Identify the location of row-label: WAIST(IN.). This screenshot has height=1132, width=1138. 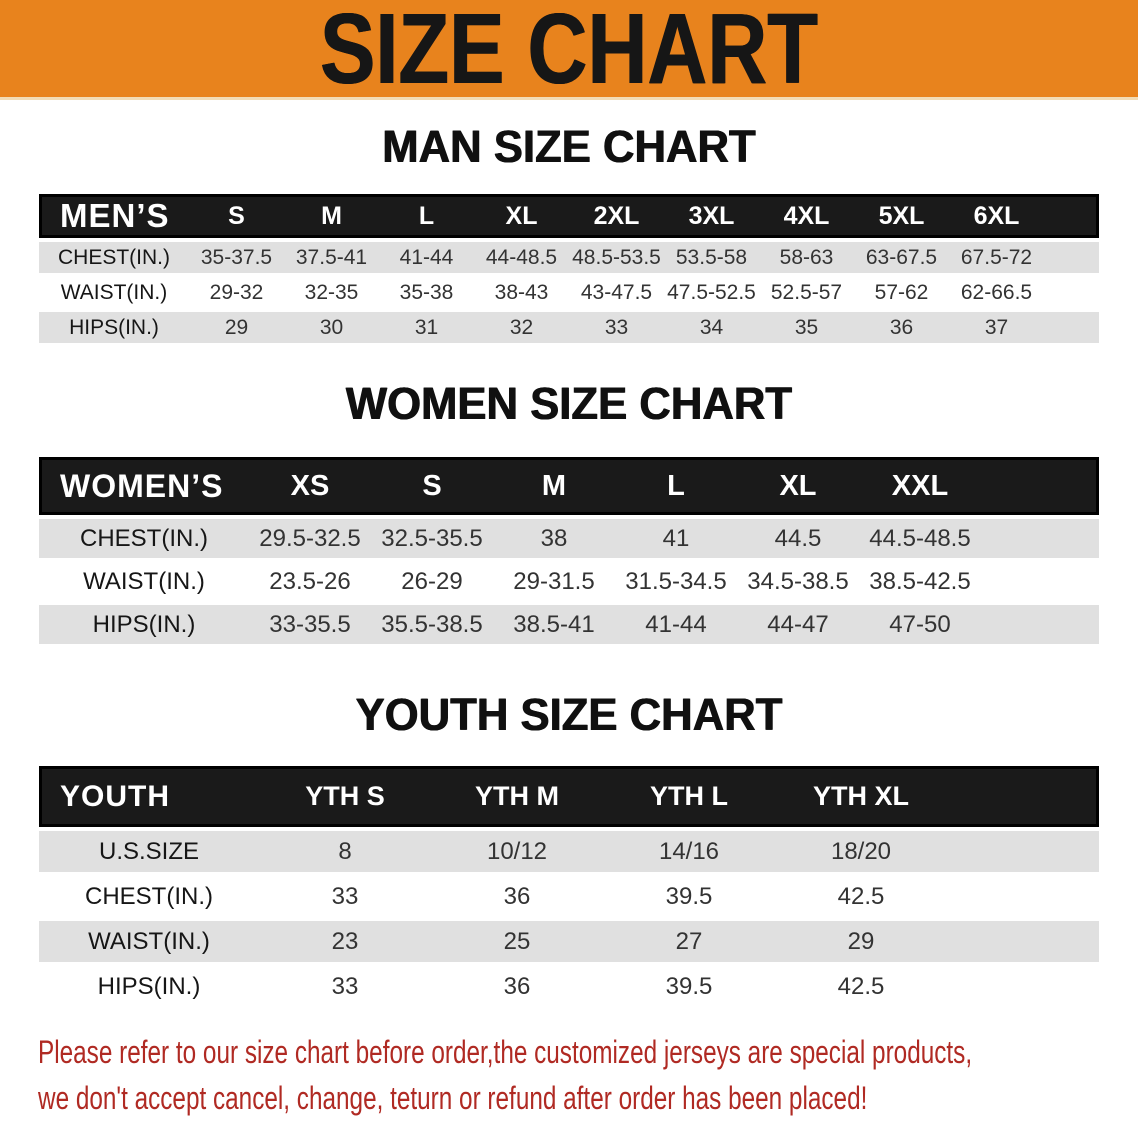
(114, 292).